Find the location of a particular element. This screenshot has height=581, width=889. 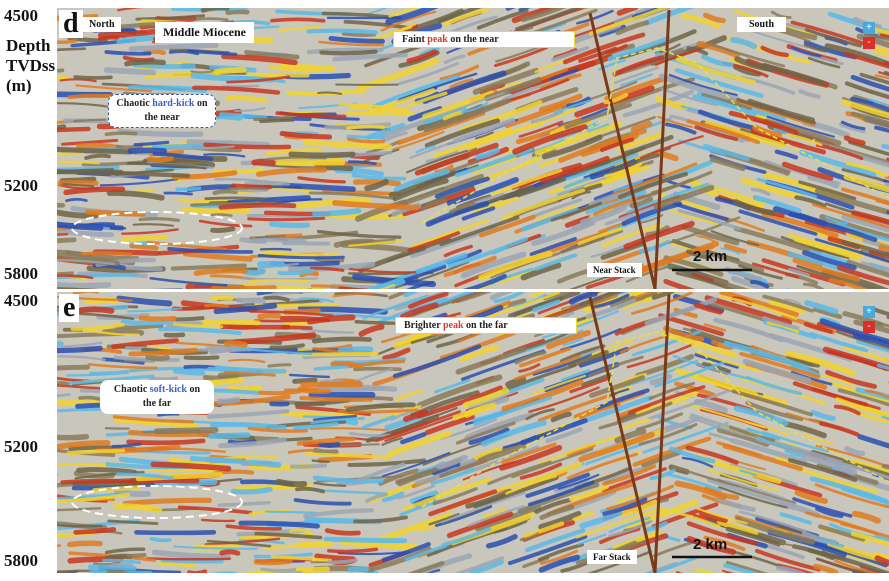

callout-highlight: peak is located at coordinates (437, 39).